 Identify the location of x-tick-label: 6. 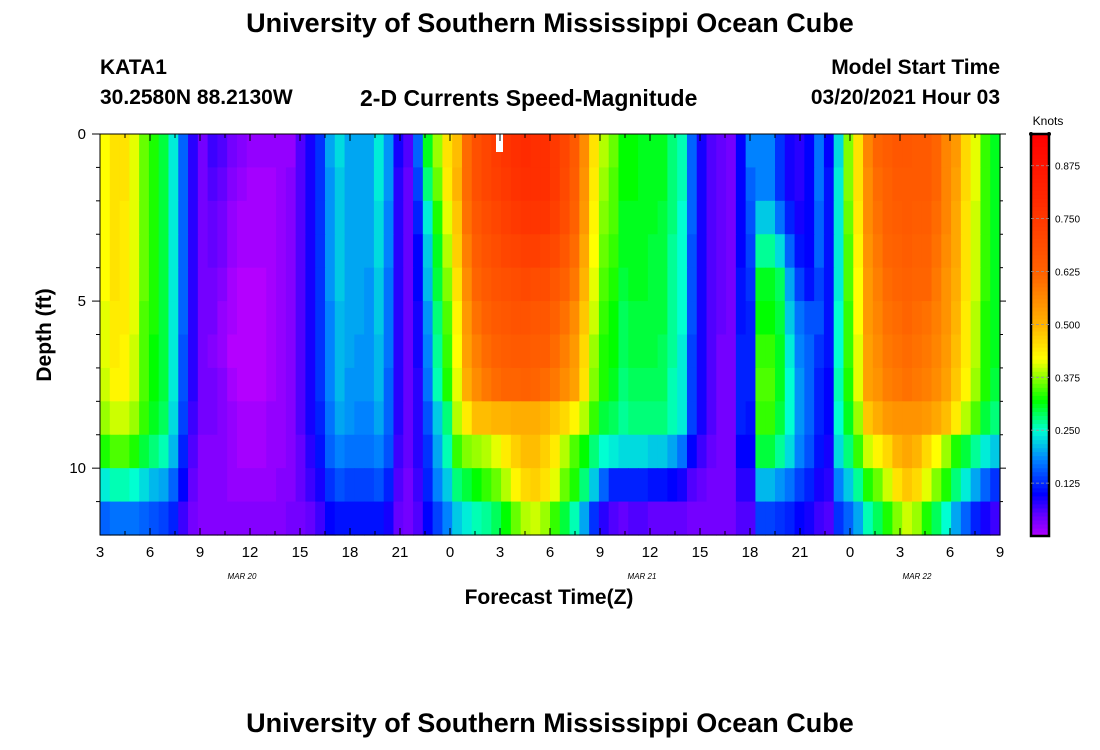
(150, 552).